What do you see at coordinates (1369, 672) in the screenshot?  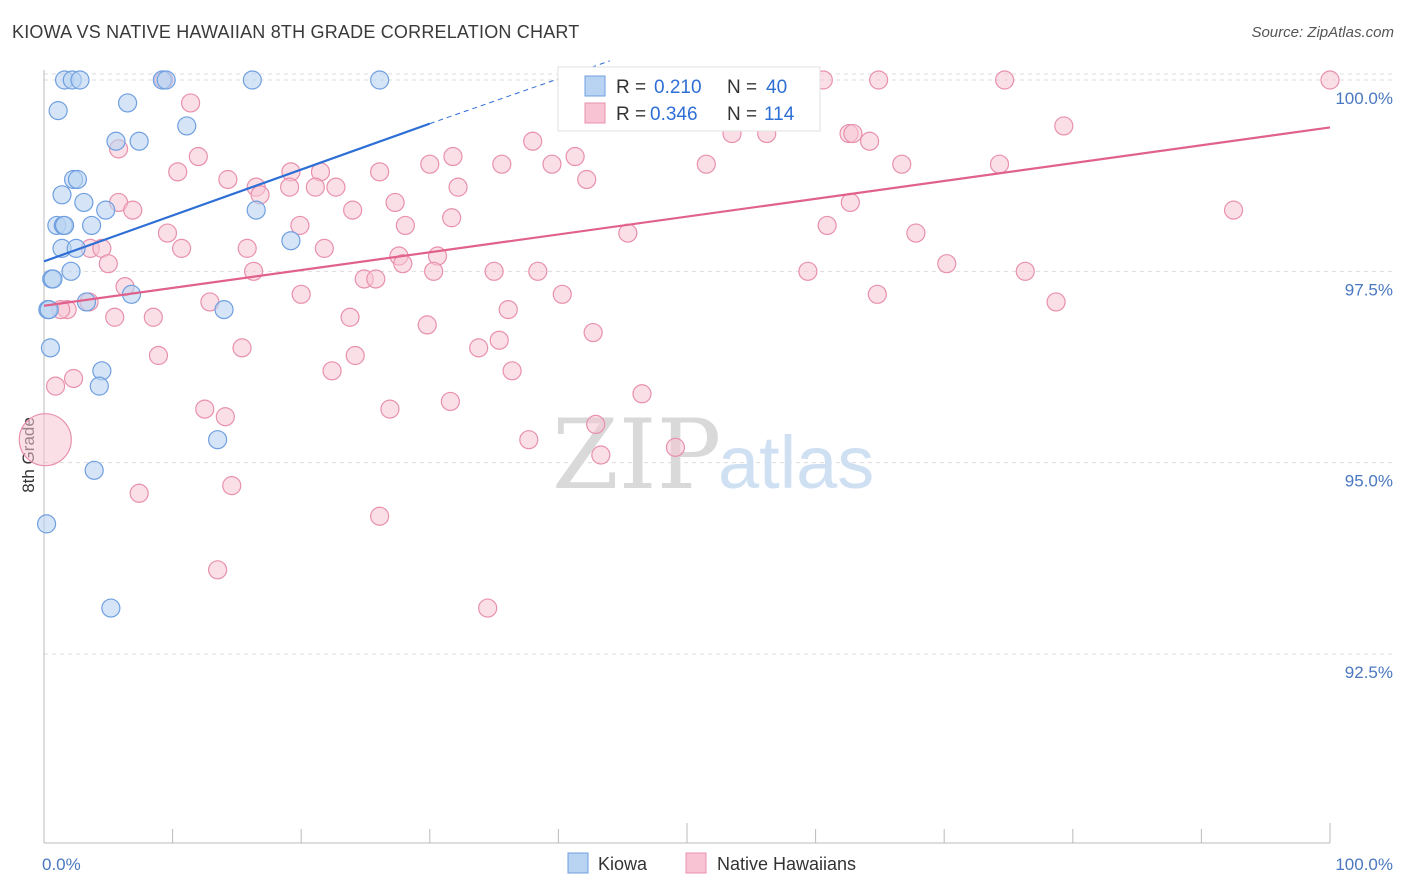 I see `y-tick-label: 92.5%` at bounding box center [1369, 672].